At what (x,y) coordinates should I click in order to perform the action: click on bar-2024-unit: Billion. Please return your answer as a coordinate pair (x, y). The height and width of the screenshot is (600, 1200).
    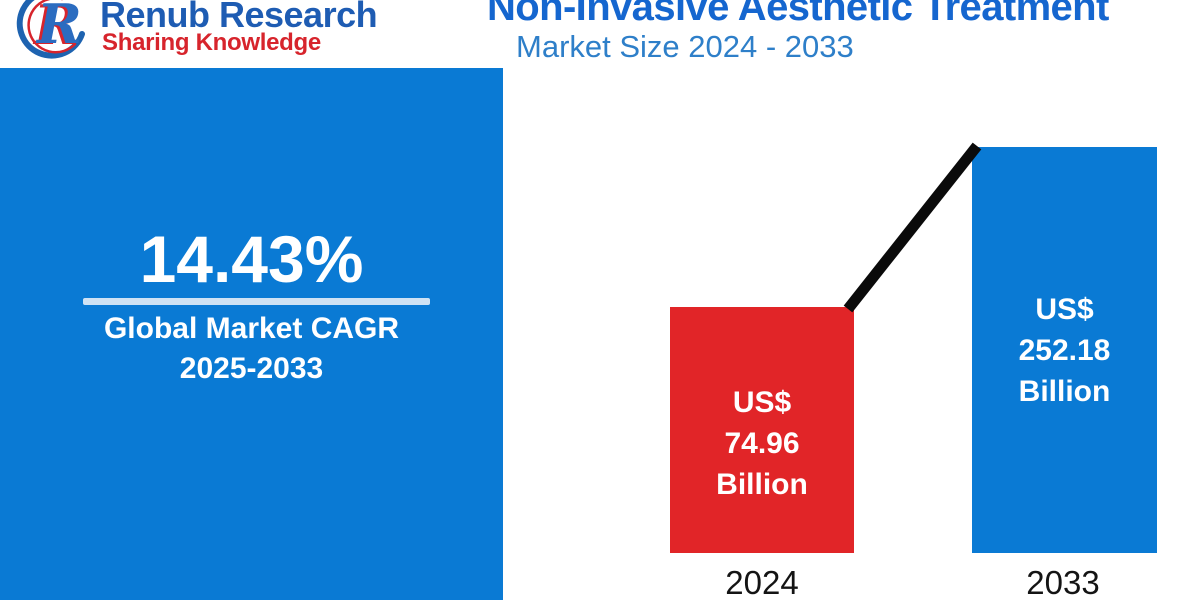
    Looking at the image, I should click on (762, 484).